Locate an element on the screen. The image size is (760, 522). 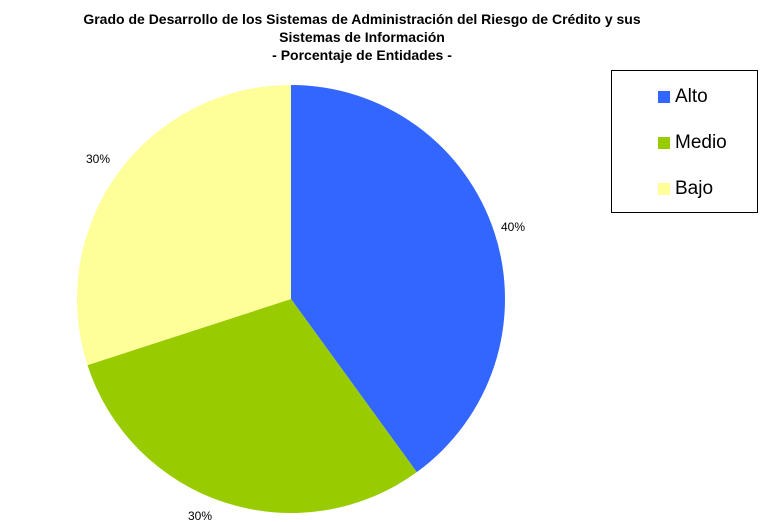
legend-item-alto: Alto is located at coordinates (683, 97).